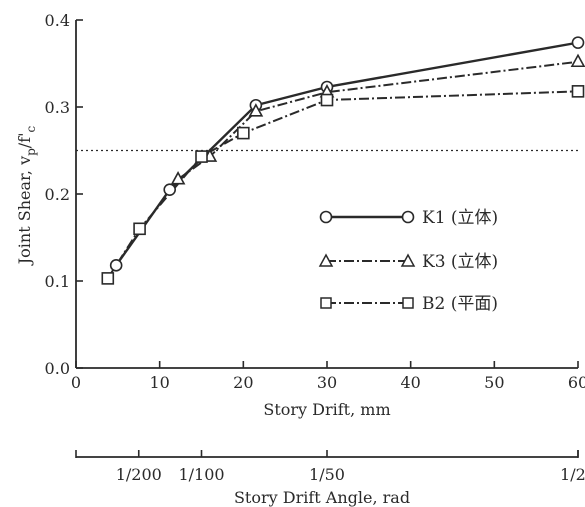 Image resolution: width=585 pixels, height=507 pixels. Describe the element at coordinates (57, 20) in the screenshot. I see `y-tick-label: 0.4` at that location.